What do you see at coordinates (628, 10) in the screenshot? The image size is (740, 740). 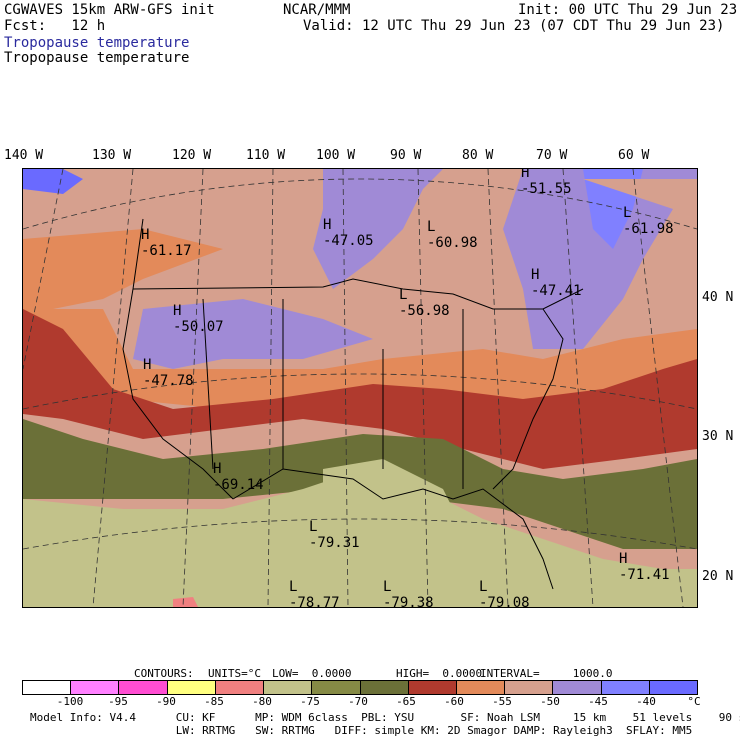 I see `init-time: Init: 00 UTC Thu 29 Jun 23` at bounding box center [628, 10].